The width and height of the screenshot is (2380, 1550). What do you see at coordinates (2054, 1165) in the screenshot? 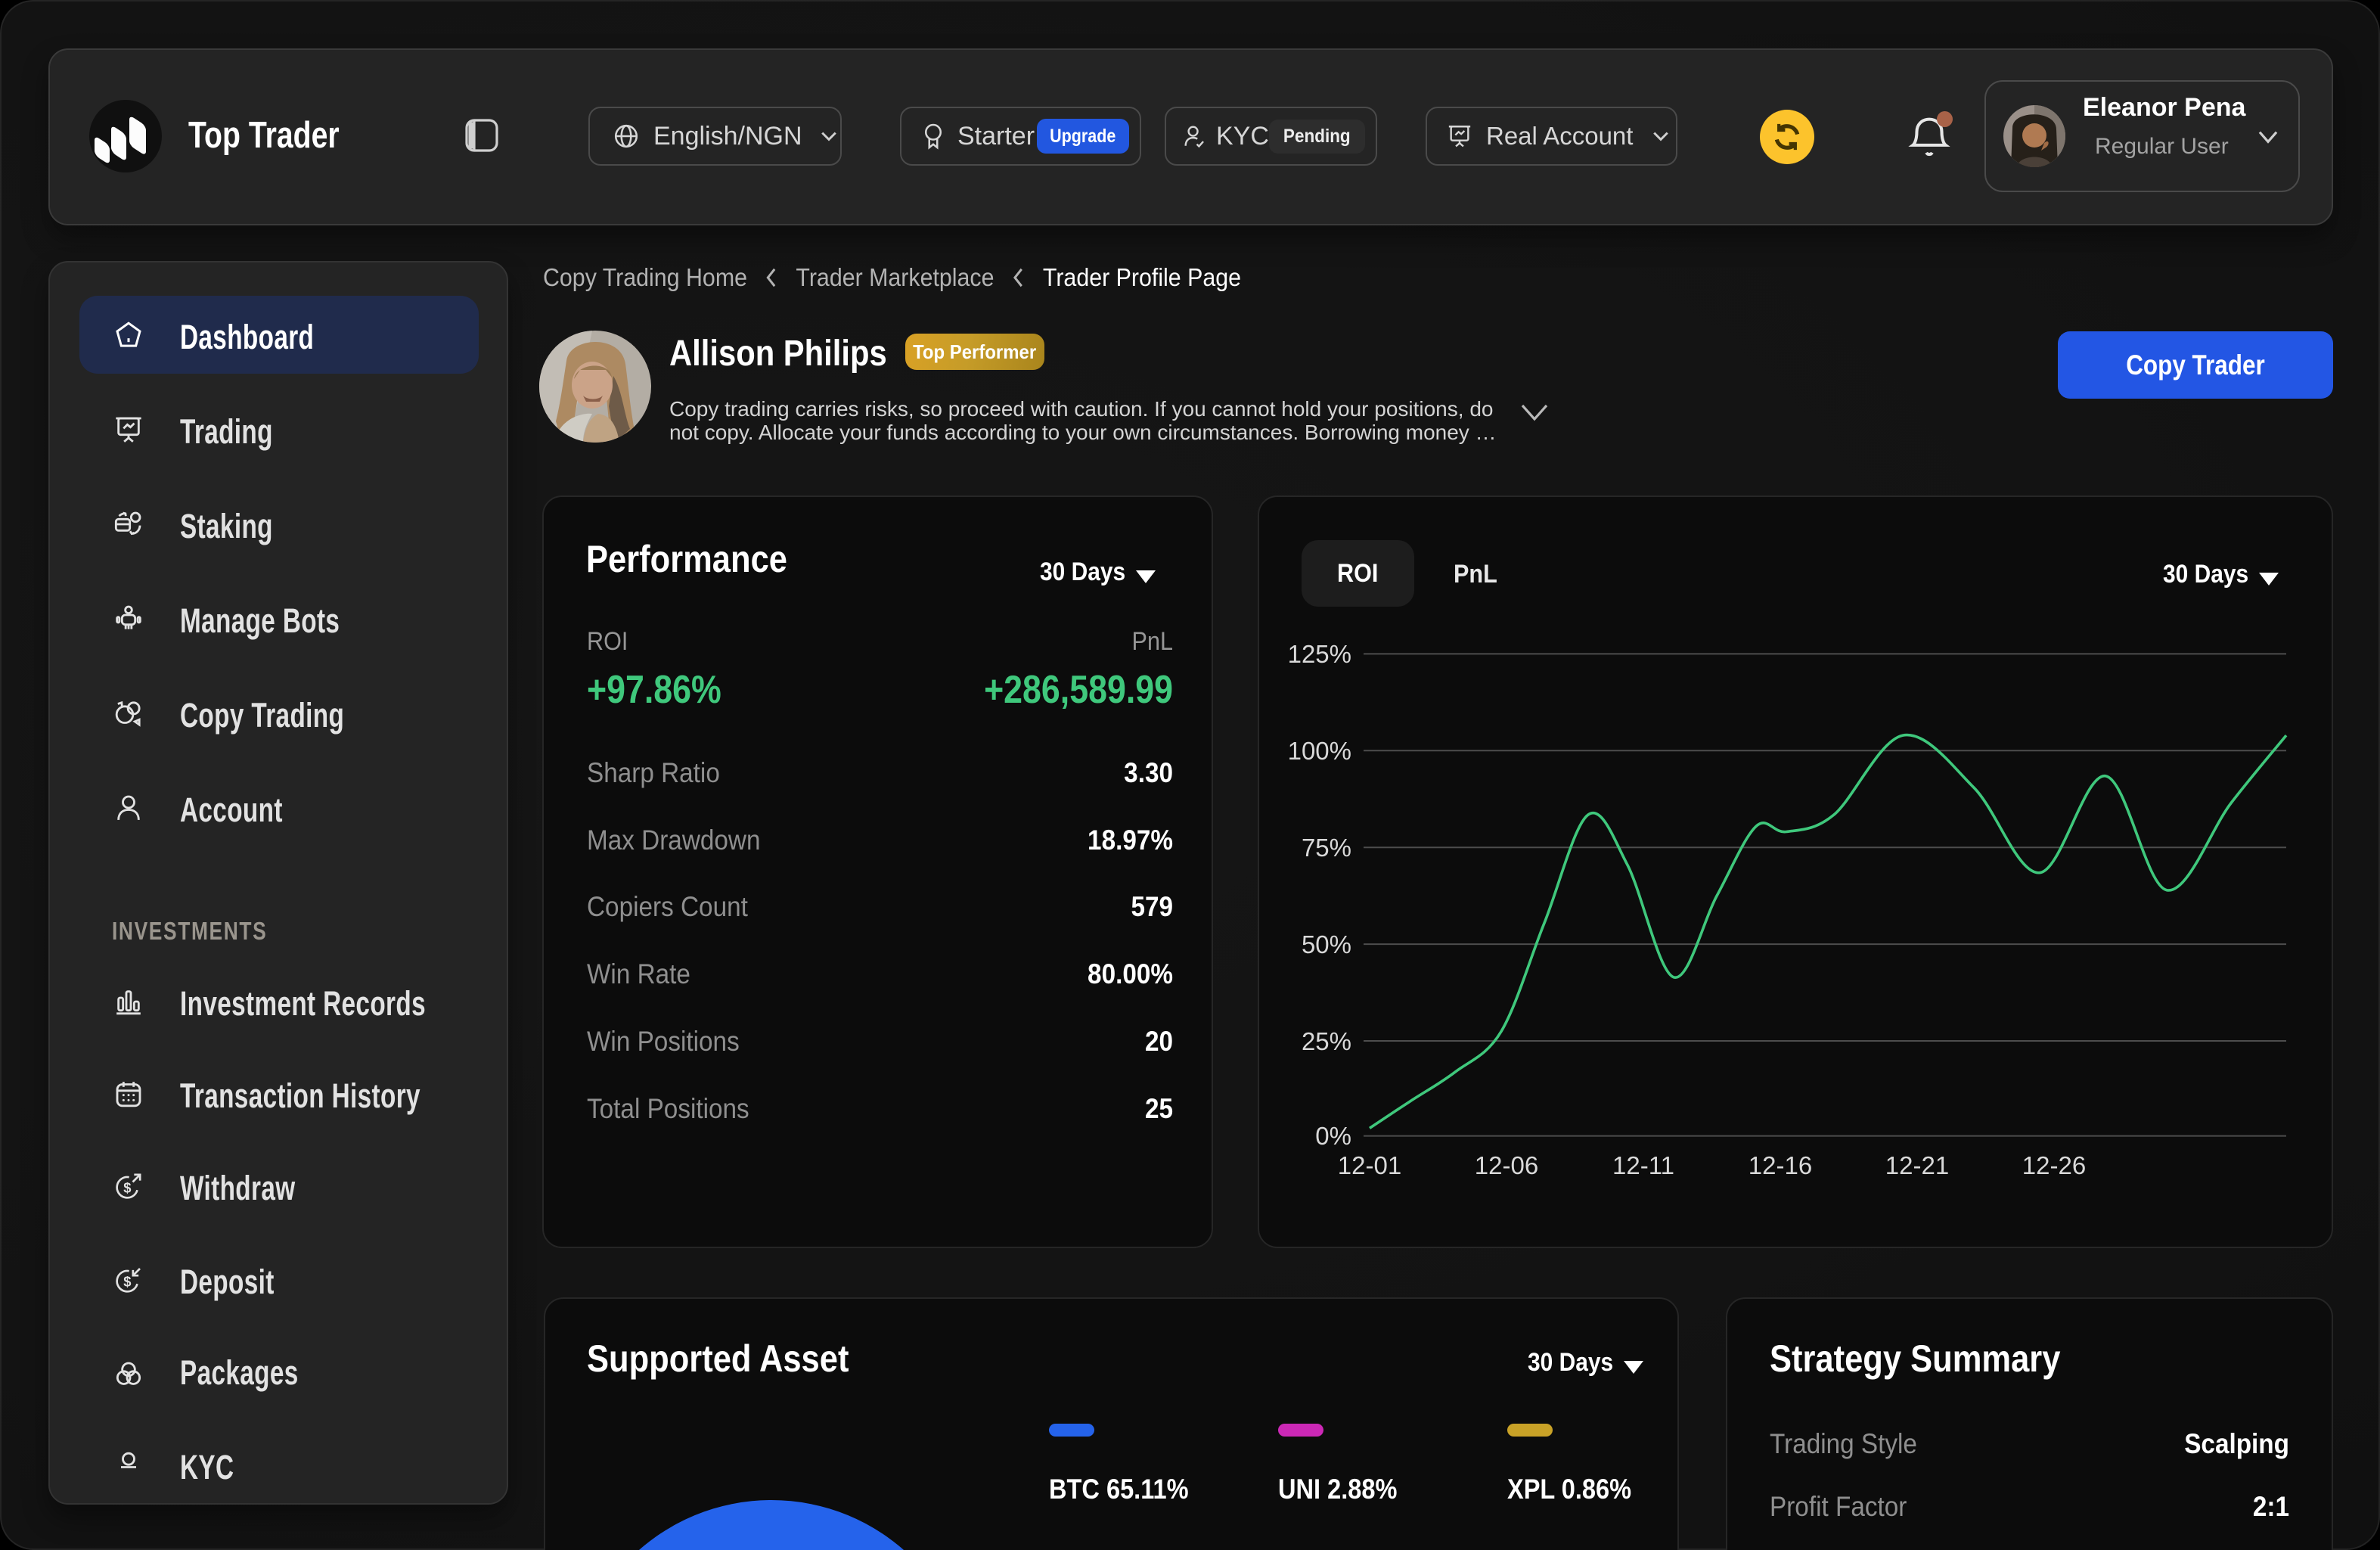
I see `svg-text: 12-26` at bounding box center [2054, 1165].